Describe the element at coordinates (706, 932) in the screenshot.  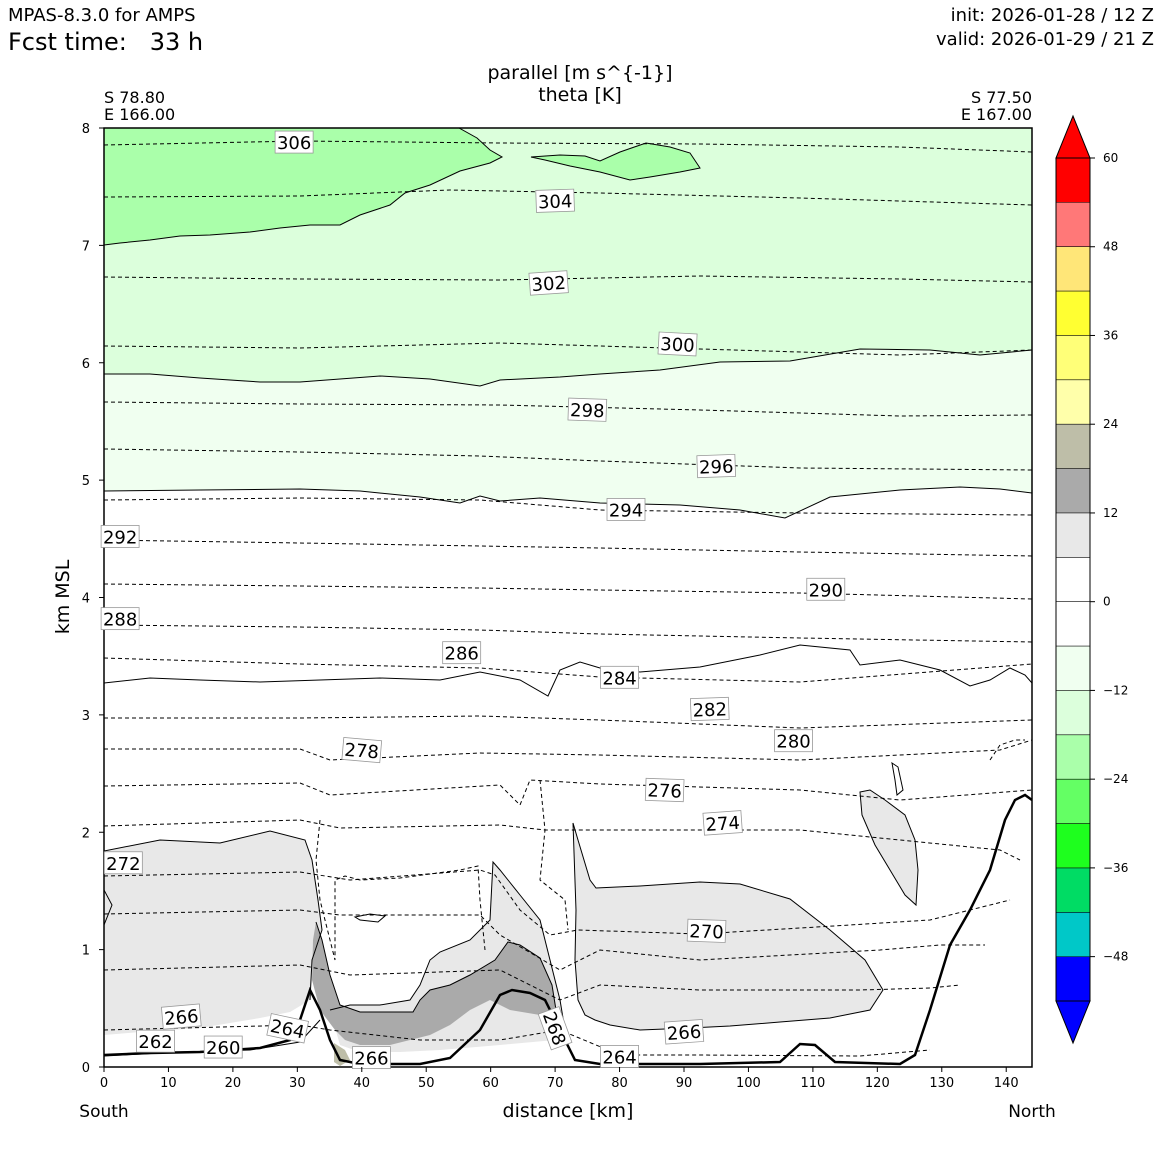
I see `theta-label-text: 270` at that location.